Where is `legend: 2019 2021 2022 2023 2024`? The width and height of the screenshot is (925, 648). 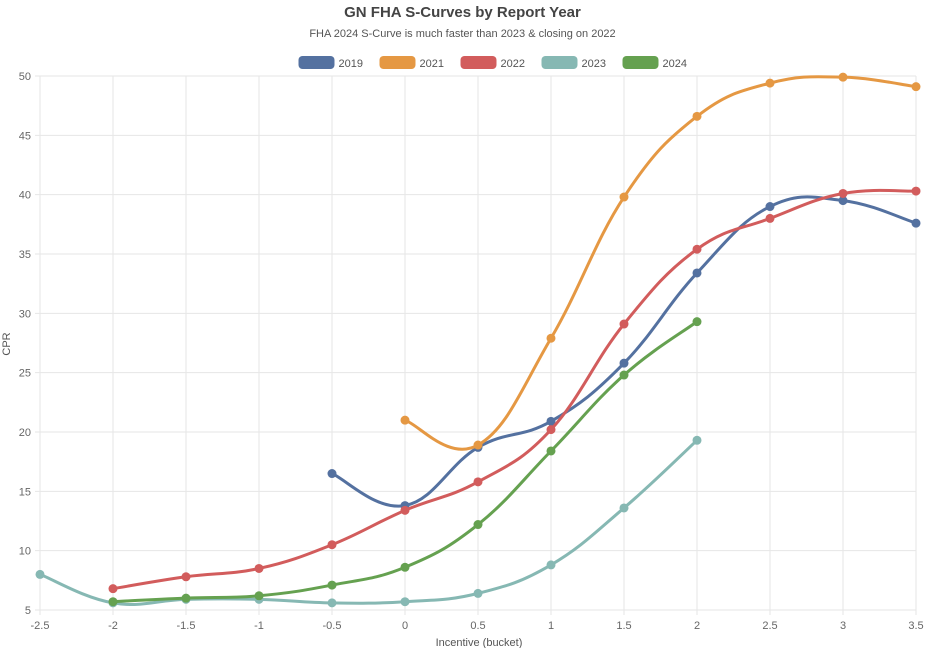
legend: 2019 2021 2022 2023 2024 is located at coordinates (492, 63).